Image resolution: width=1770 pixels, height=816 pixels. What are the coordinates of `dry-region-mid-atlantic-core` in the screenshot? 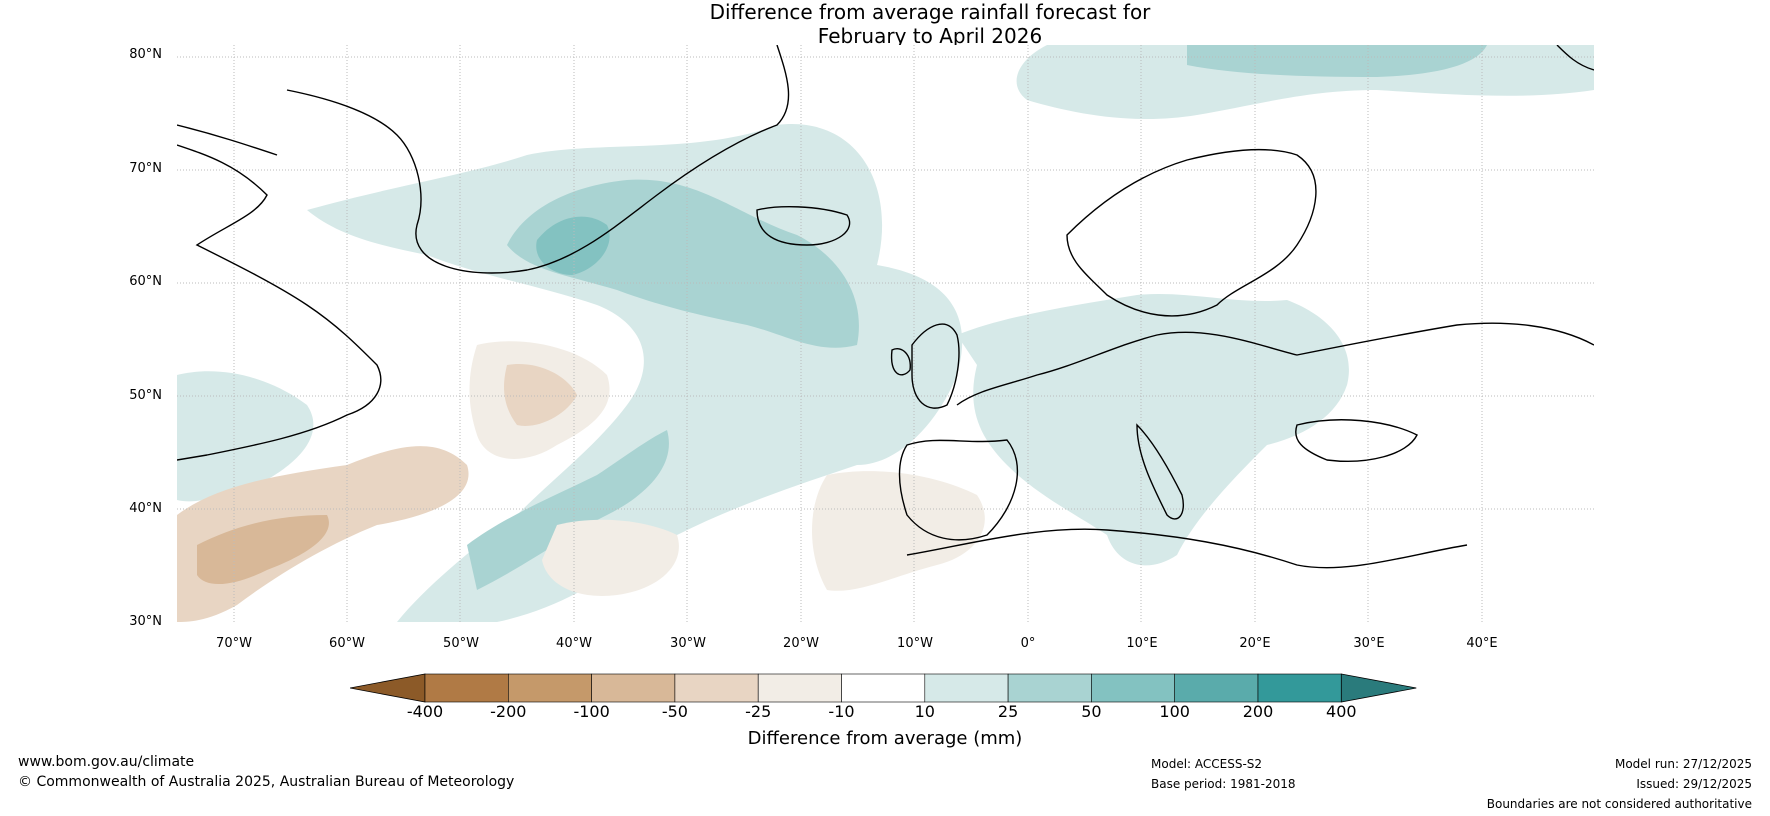 It's located at (540, 395).